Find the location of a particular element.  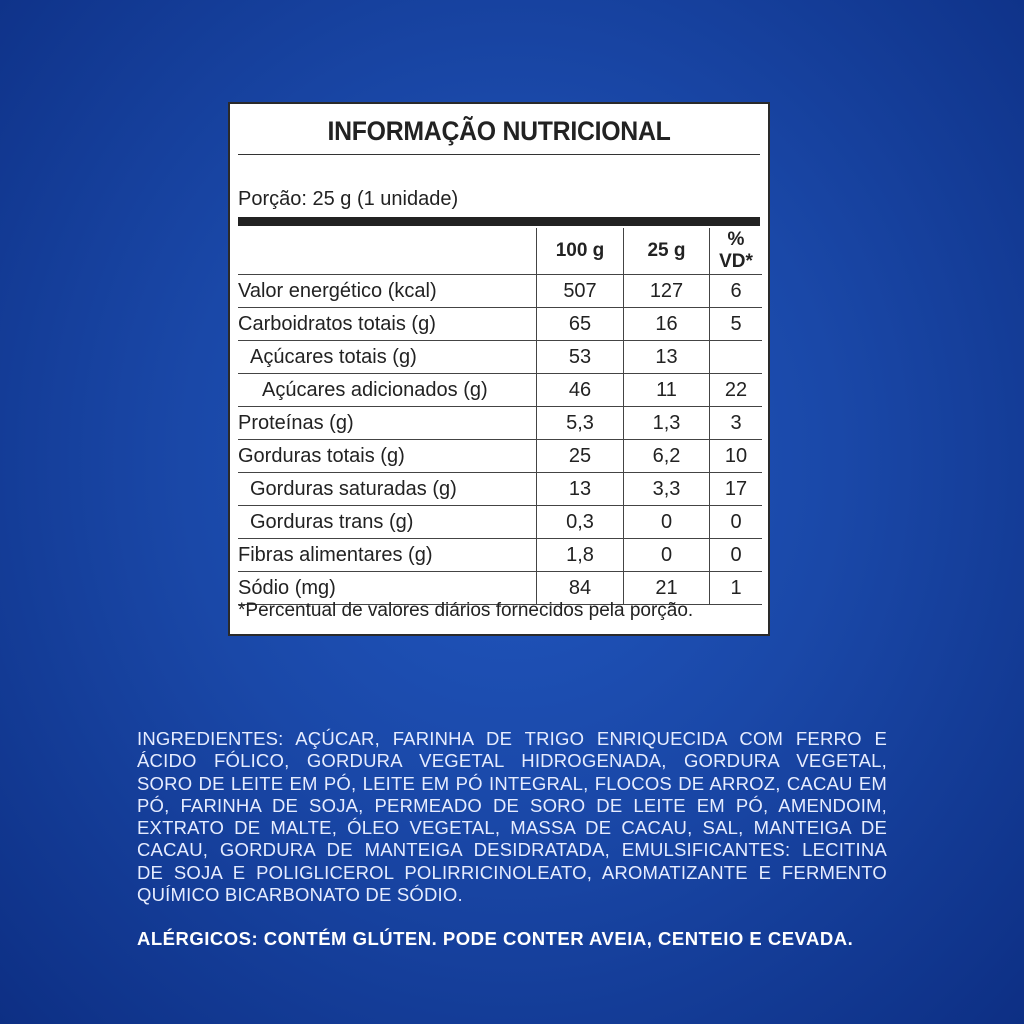

nutrient-row: Gorduras saturadas (g) 13 3,3 17 is located at coordinates (500, 489).